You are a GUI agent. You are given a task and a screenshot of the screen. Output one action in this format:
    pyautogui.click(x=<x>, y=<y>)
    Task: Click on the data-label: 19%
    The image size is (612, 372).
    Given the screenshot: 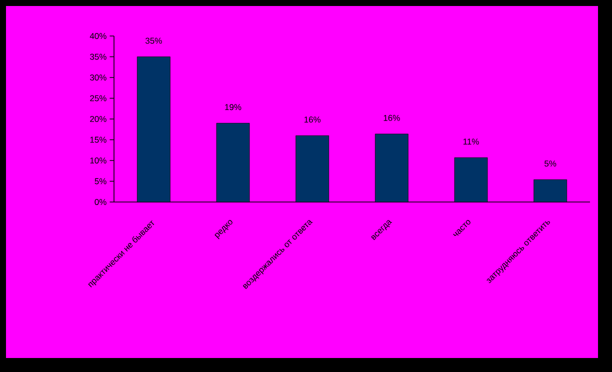 What is the action you would take?
    pyautogui.click(x=233, y=107)
    